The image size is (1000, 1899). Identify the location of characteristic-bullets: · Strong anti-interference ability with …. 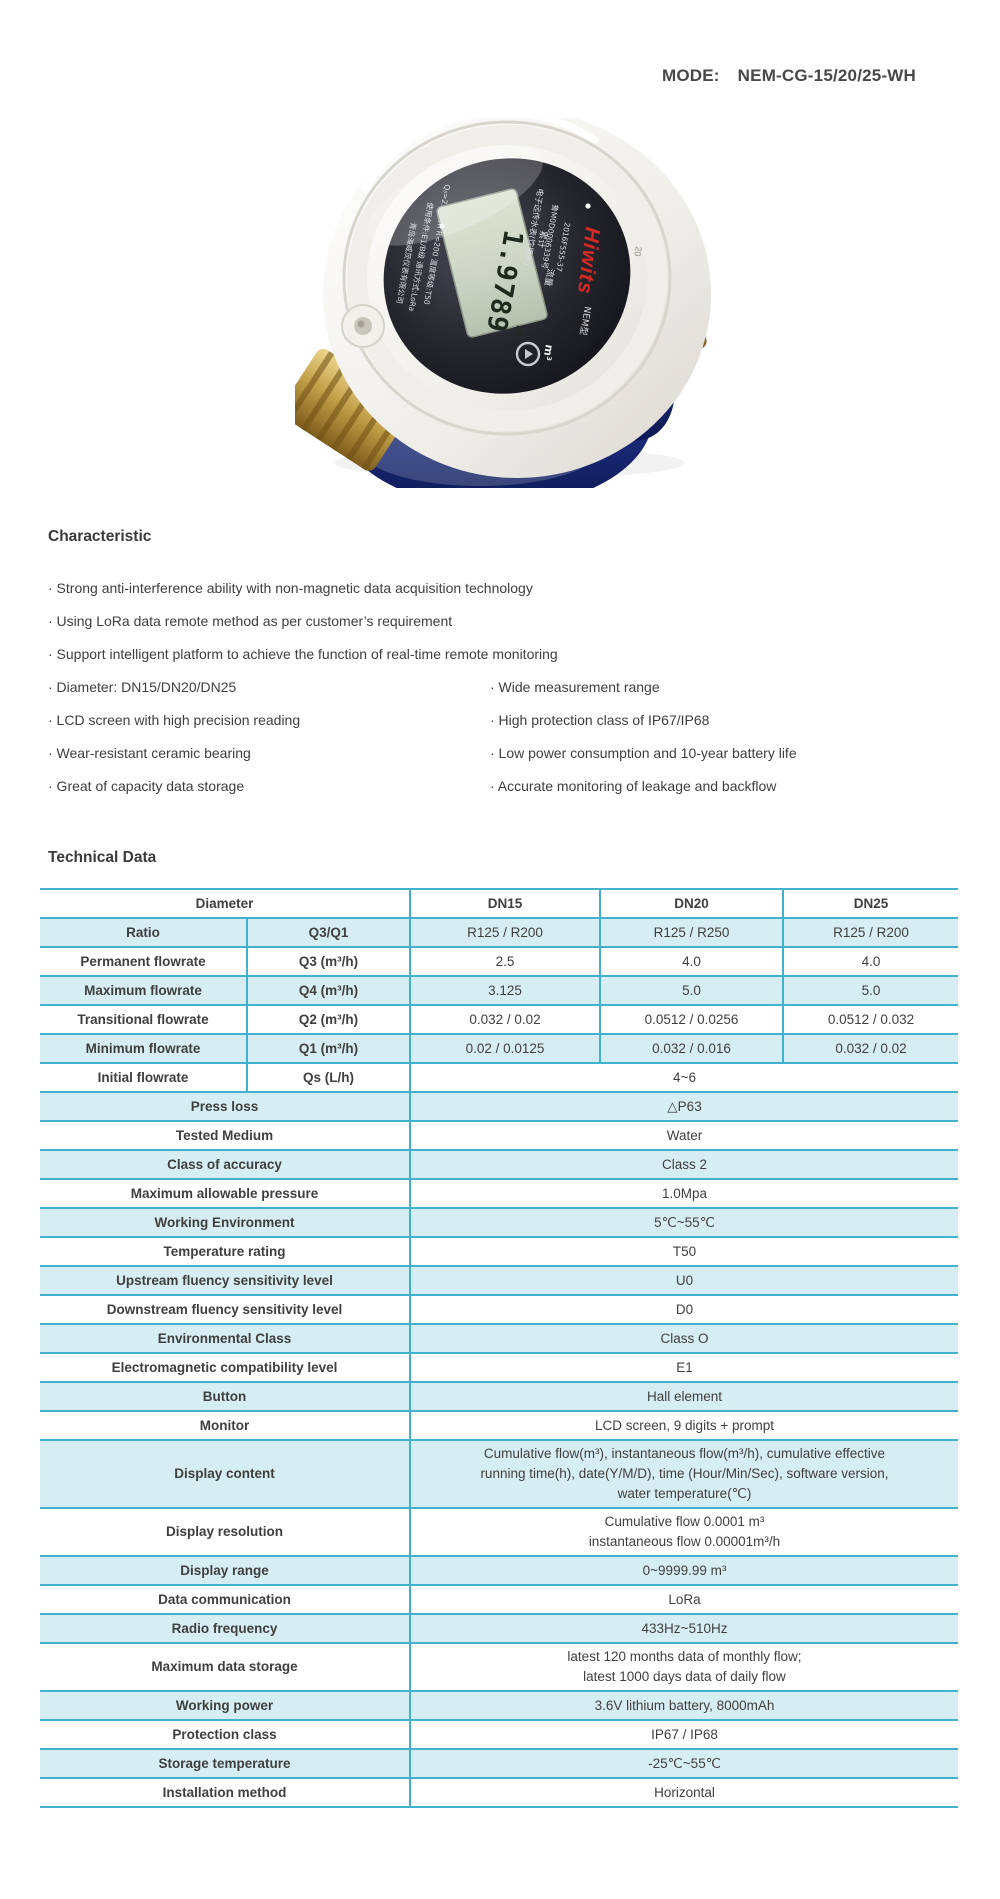
(504, 621).